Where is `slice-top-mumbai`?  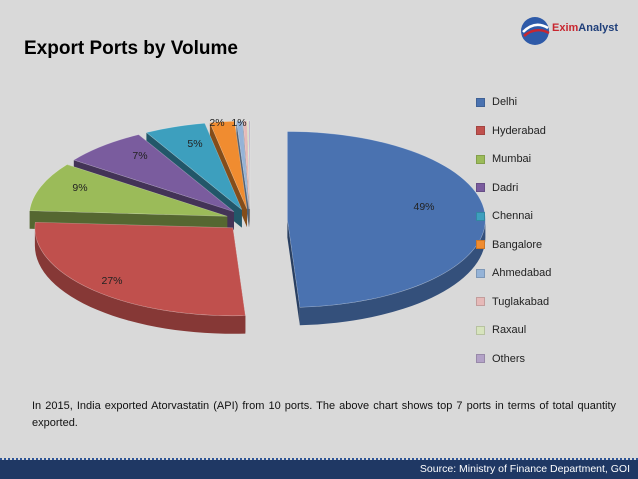 slice-top-mumbai is located at coordinates (128, 190).